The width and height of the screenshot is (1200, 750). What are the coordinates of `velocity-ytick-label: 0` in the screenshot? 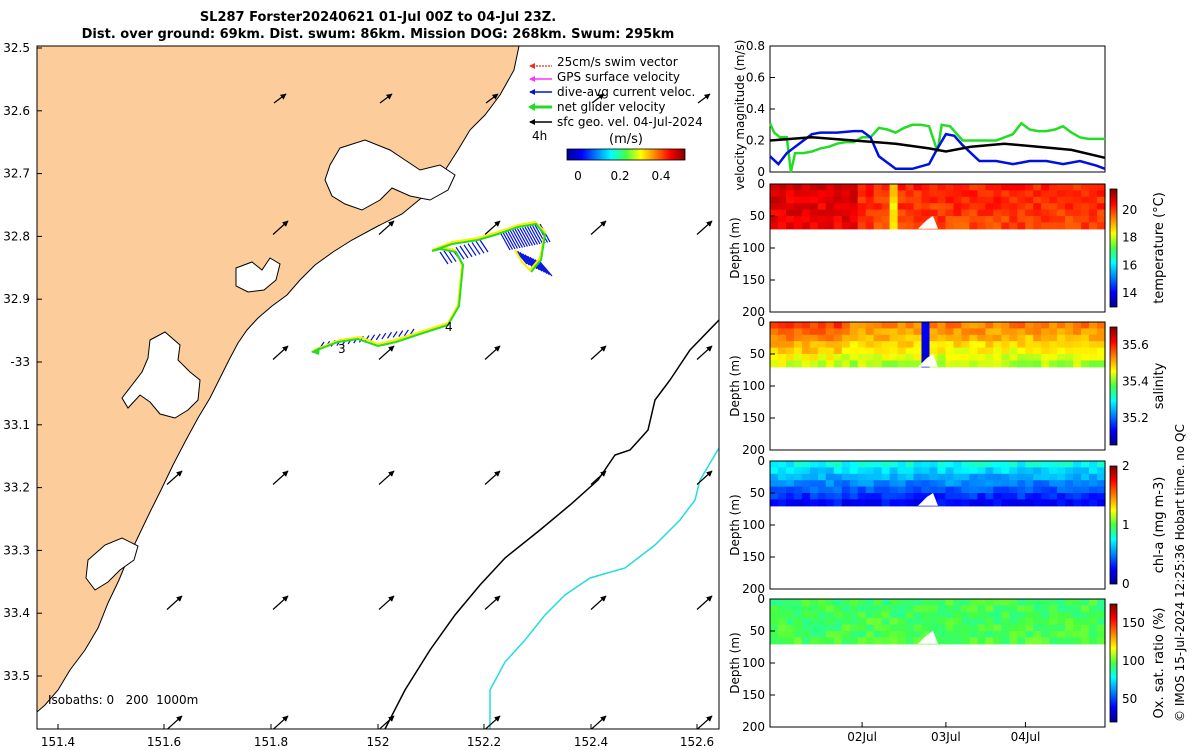 It's located at (761, 172).